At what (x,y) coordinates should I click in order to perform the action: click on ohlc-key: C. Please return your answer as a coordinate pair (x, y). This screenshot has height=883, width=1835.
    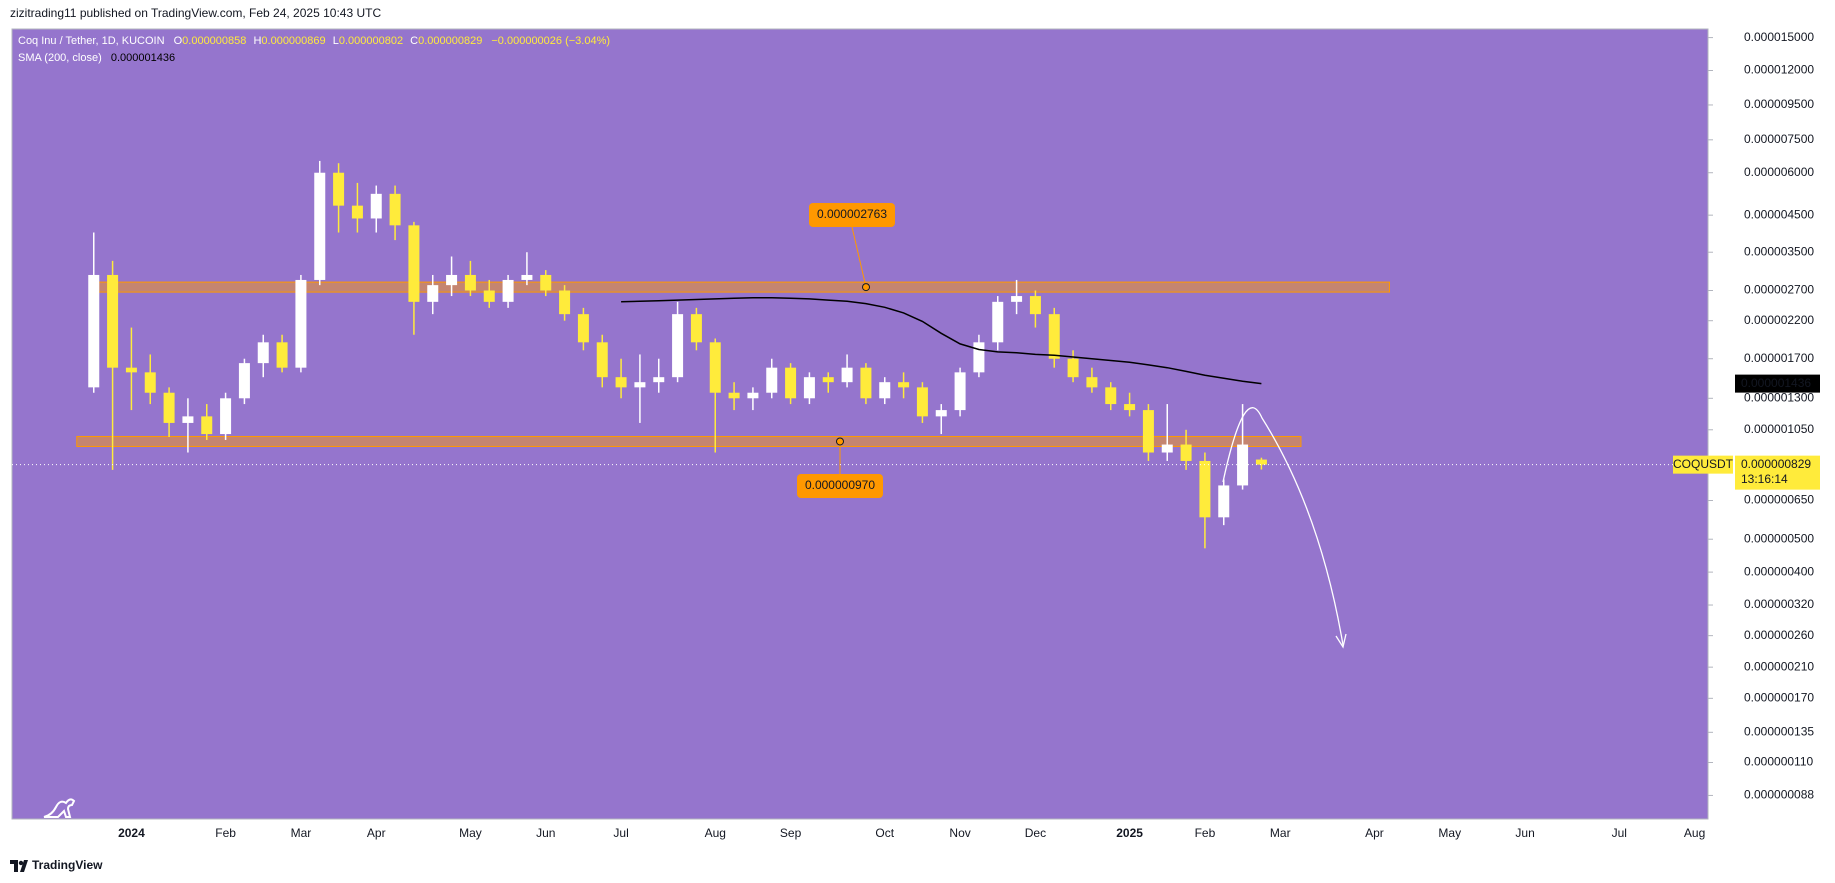
    Looking at the image, I should click on (414, 41).